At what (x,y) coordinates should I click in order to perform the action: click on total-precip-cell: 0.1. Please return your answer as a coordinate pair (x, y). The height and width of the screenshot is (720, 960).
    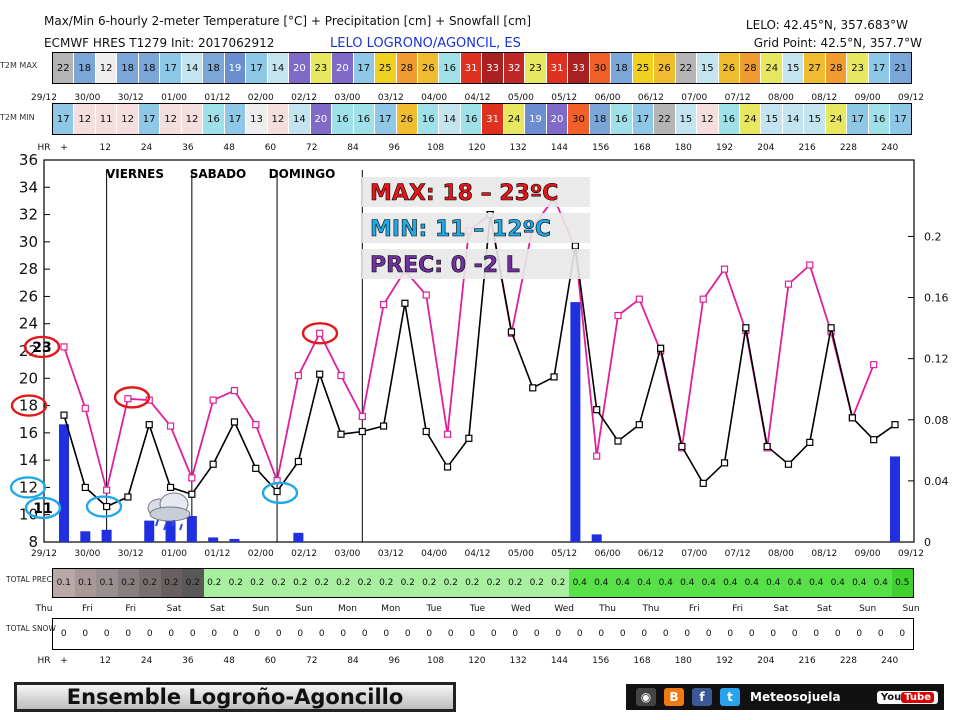
    Looking at the image, I should click on (85, 583).